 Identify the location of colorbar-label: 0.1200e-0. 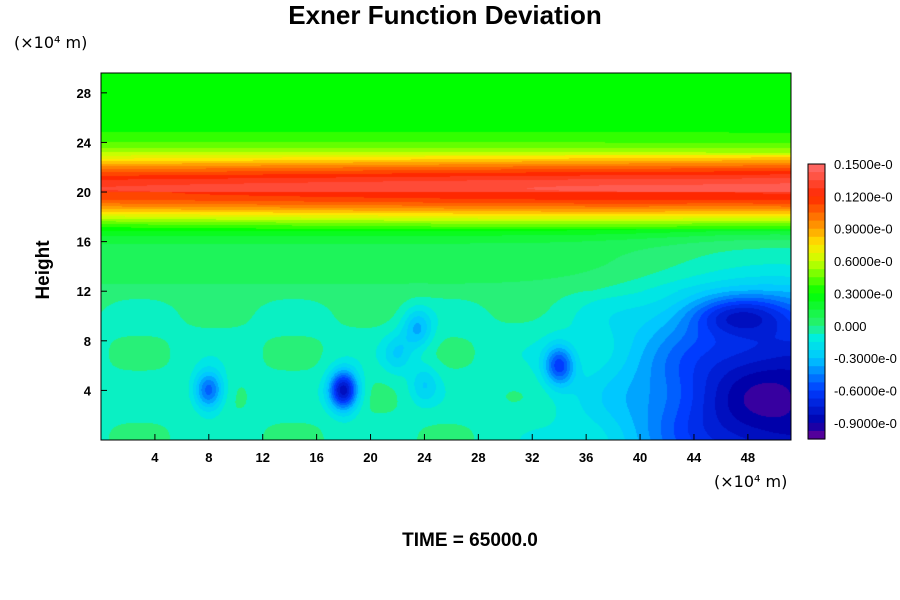
(863, 196).